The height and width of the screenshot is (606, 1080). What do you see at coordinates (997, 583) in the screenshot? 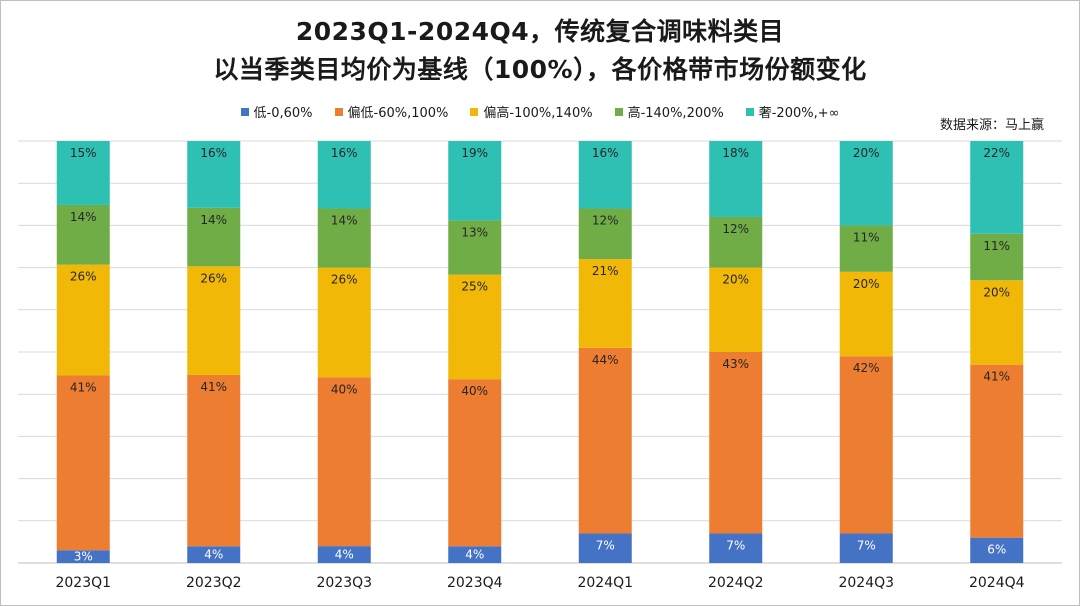
I see `x-tick-label: 2024Q4` at bounding box center [997, 583].